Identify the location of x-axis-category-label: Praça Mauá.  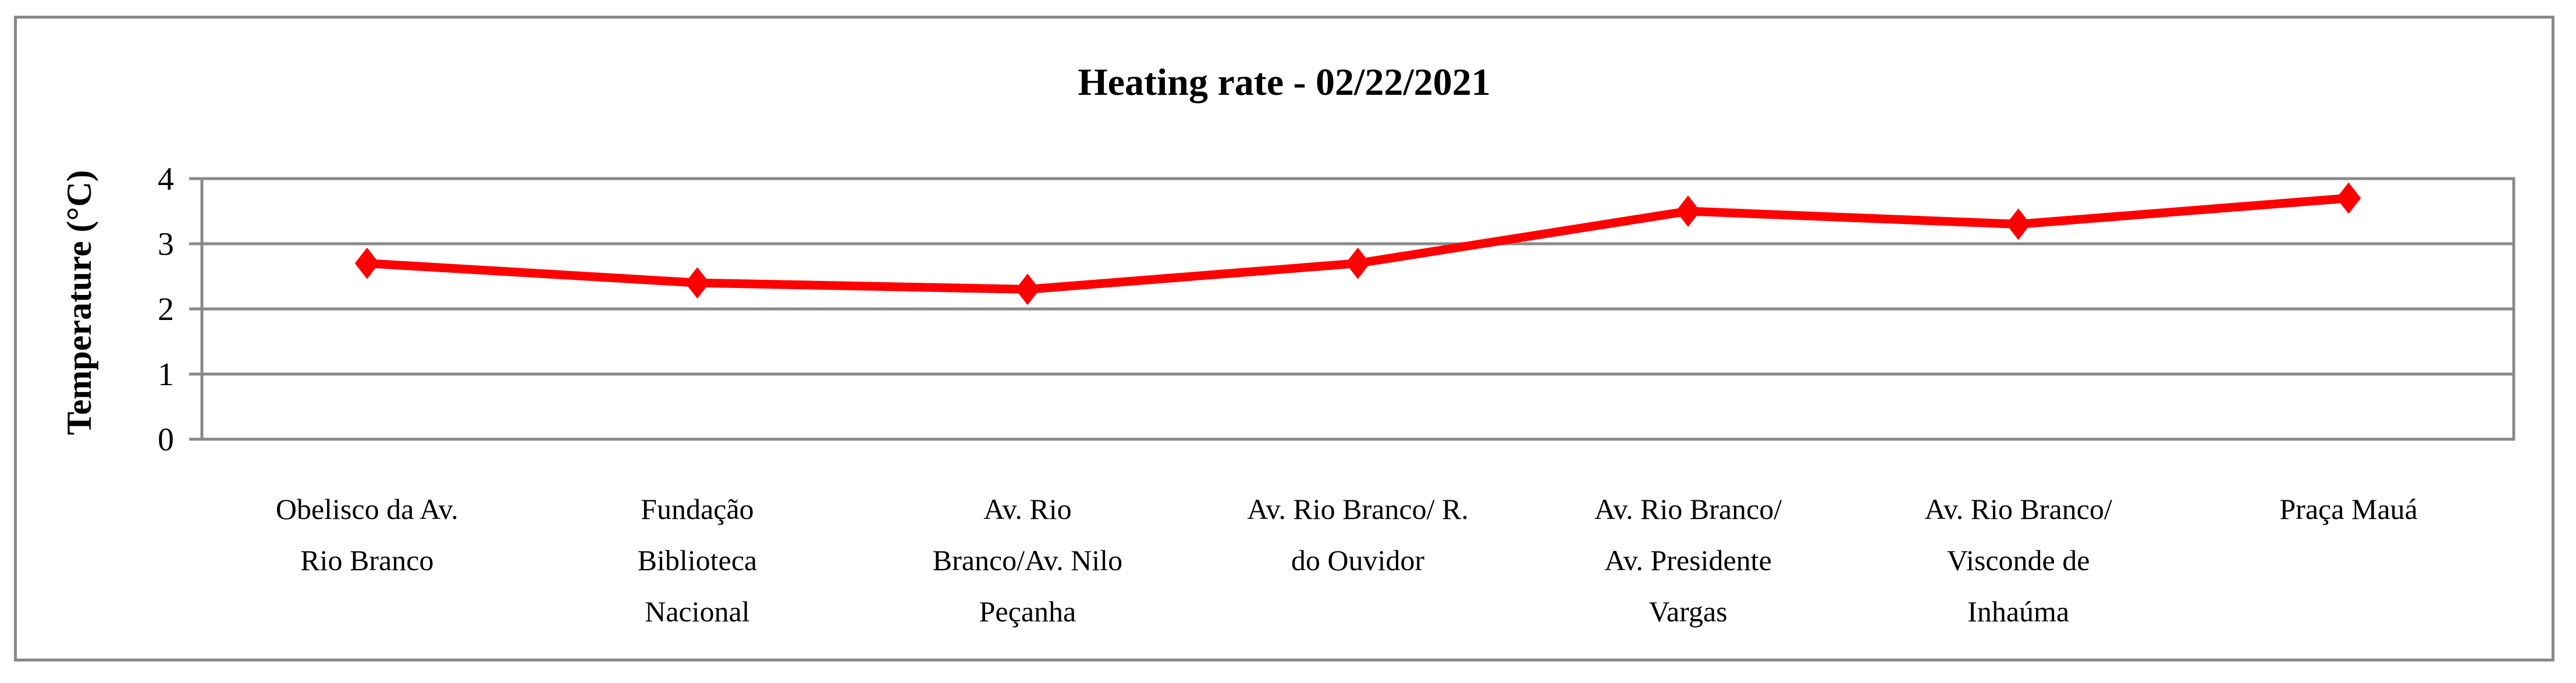
(2348, 509).